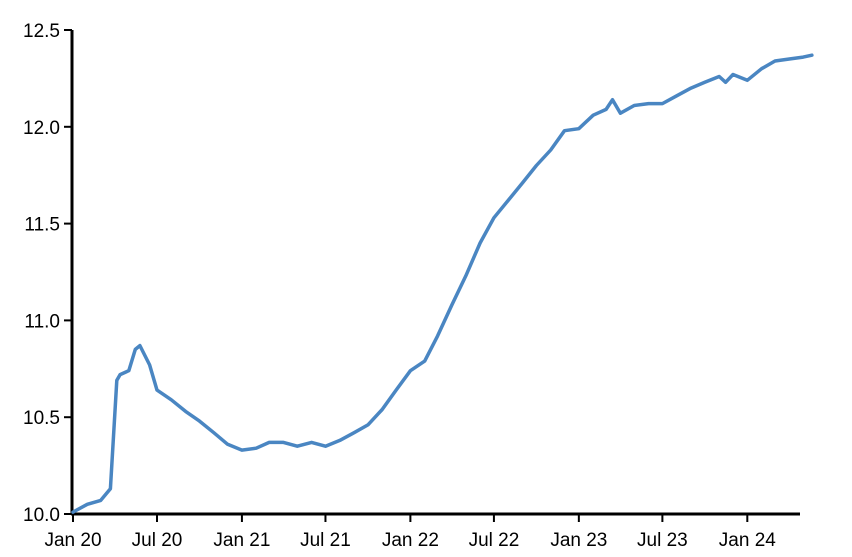 The width and height of the screenshot is (852, 557). I want to click on y-tick-label: 10.0, so click(41, 515).